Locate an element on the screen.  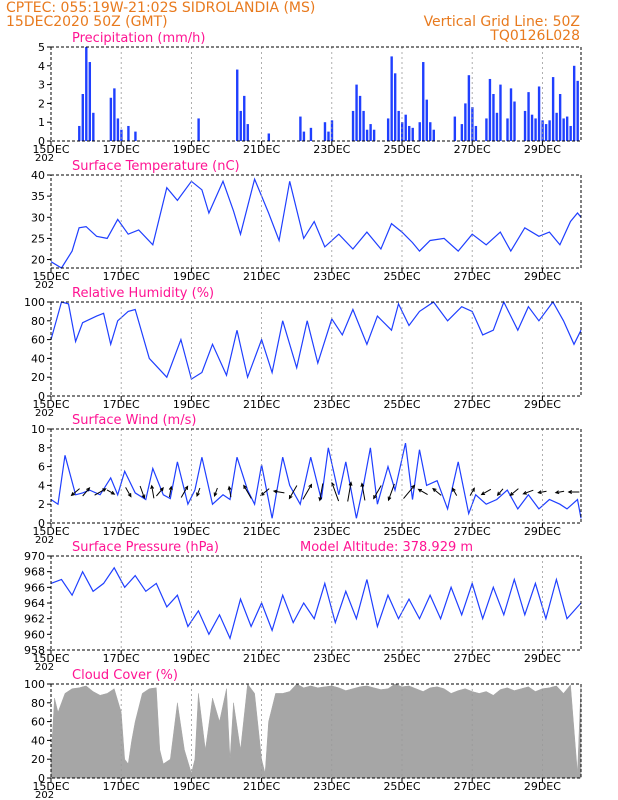
wind-title: Surface Wind (m/s) is located at coordinates (134, 420).